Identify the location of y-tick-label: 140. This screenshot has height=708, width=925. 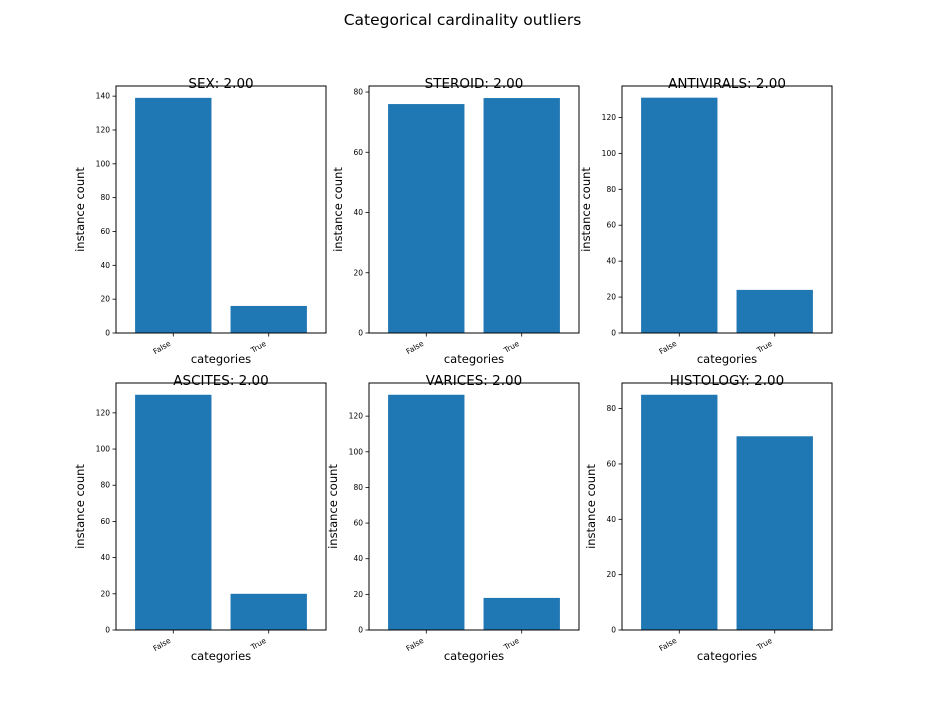
(103, 96).